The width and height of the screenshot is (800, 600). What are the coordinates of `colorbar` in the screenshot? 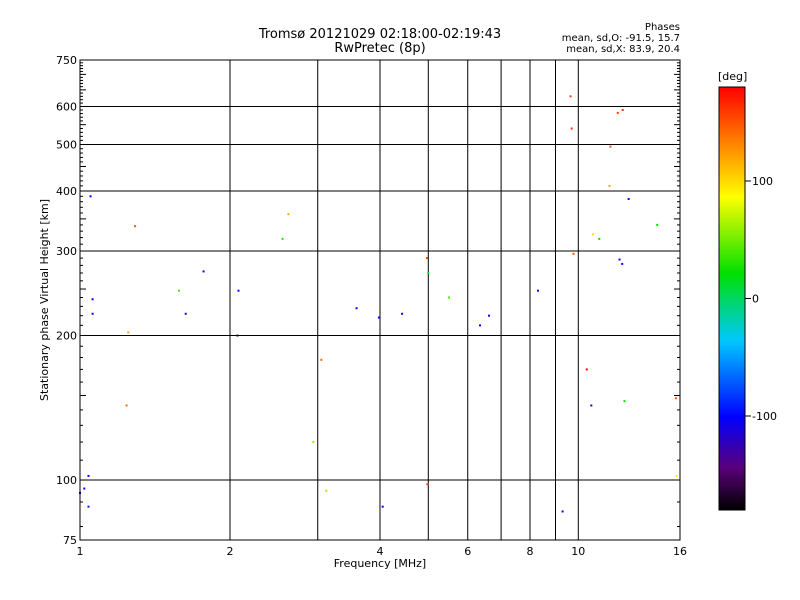 It's located at (732, 298).